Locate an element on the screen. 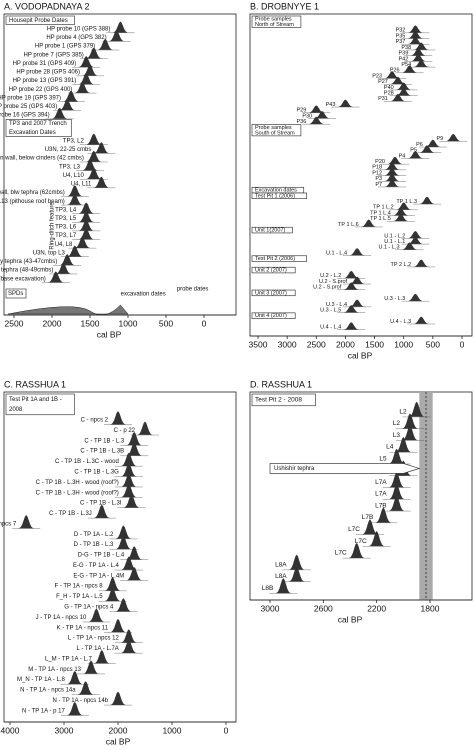 This screenshot has height=750, width=474. sample-label: L - TP 1A - L.7A is located at coordinates (98, 649).